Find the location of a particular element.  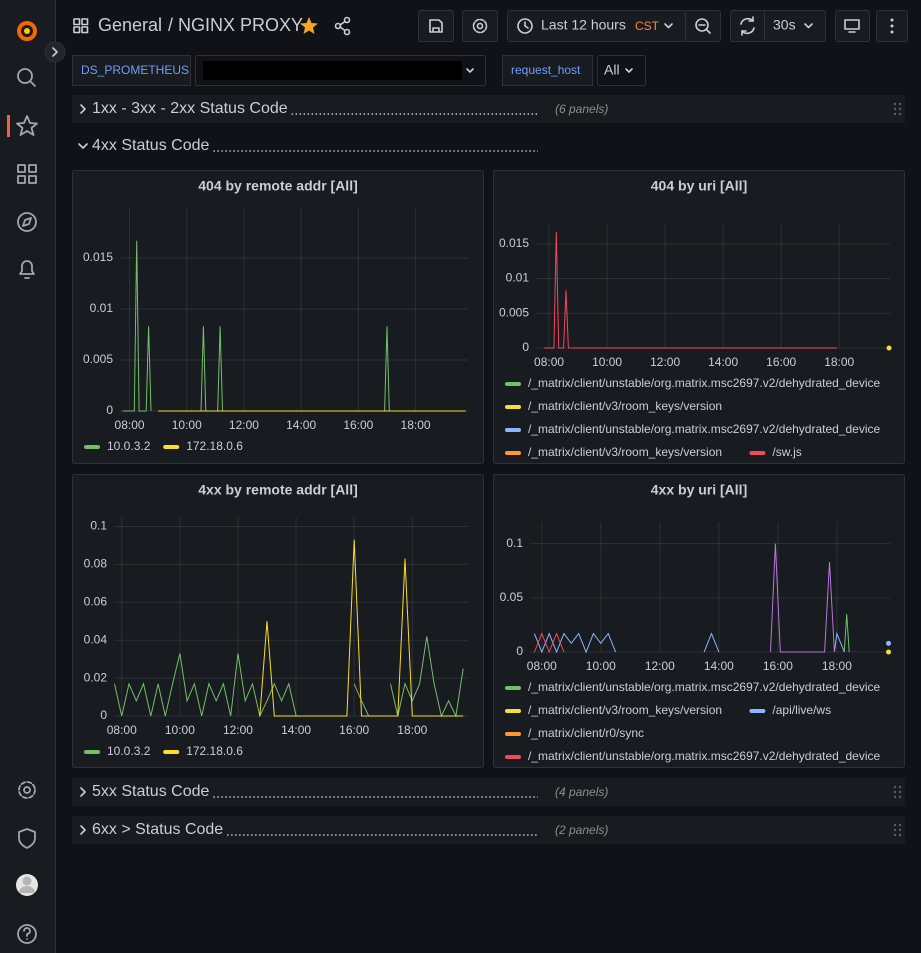

explore-icon is located at coordinates (27, 222).